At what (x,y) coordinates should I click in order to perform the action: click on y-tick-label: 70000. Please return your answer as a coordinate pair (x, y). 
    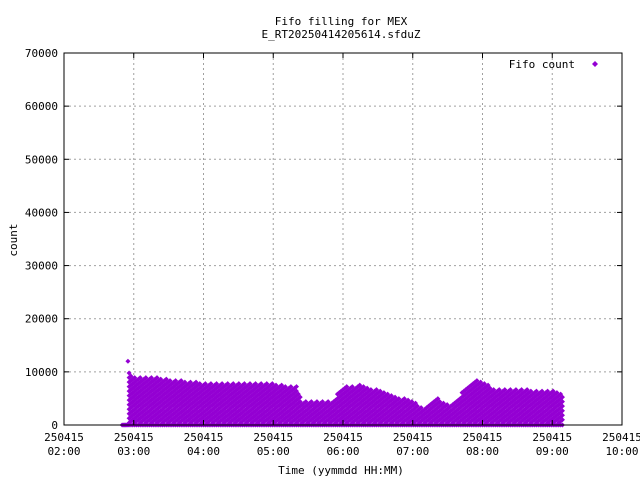
    Looking at the image, I should click on (41, 53).